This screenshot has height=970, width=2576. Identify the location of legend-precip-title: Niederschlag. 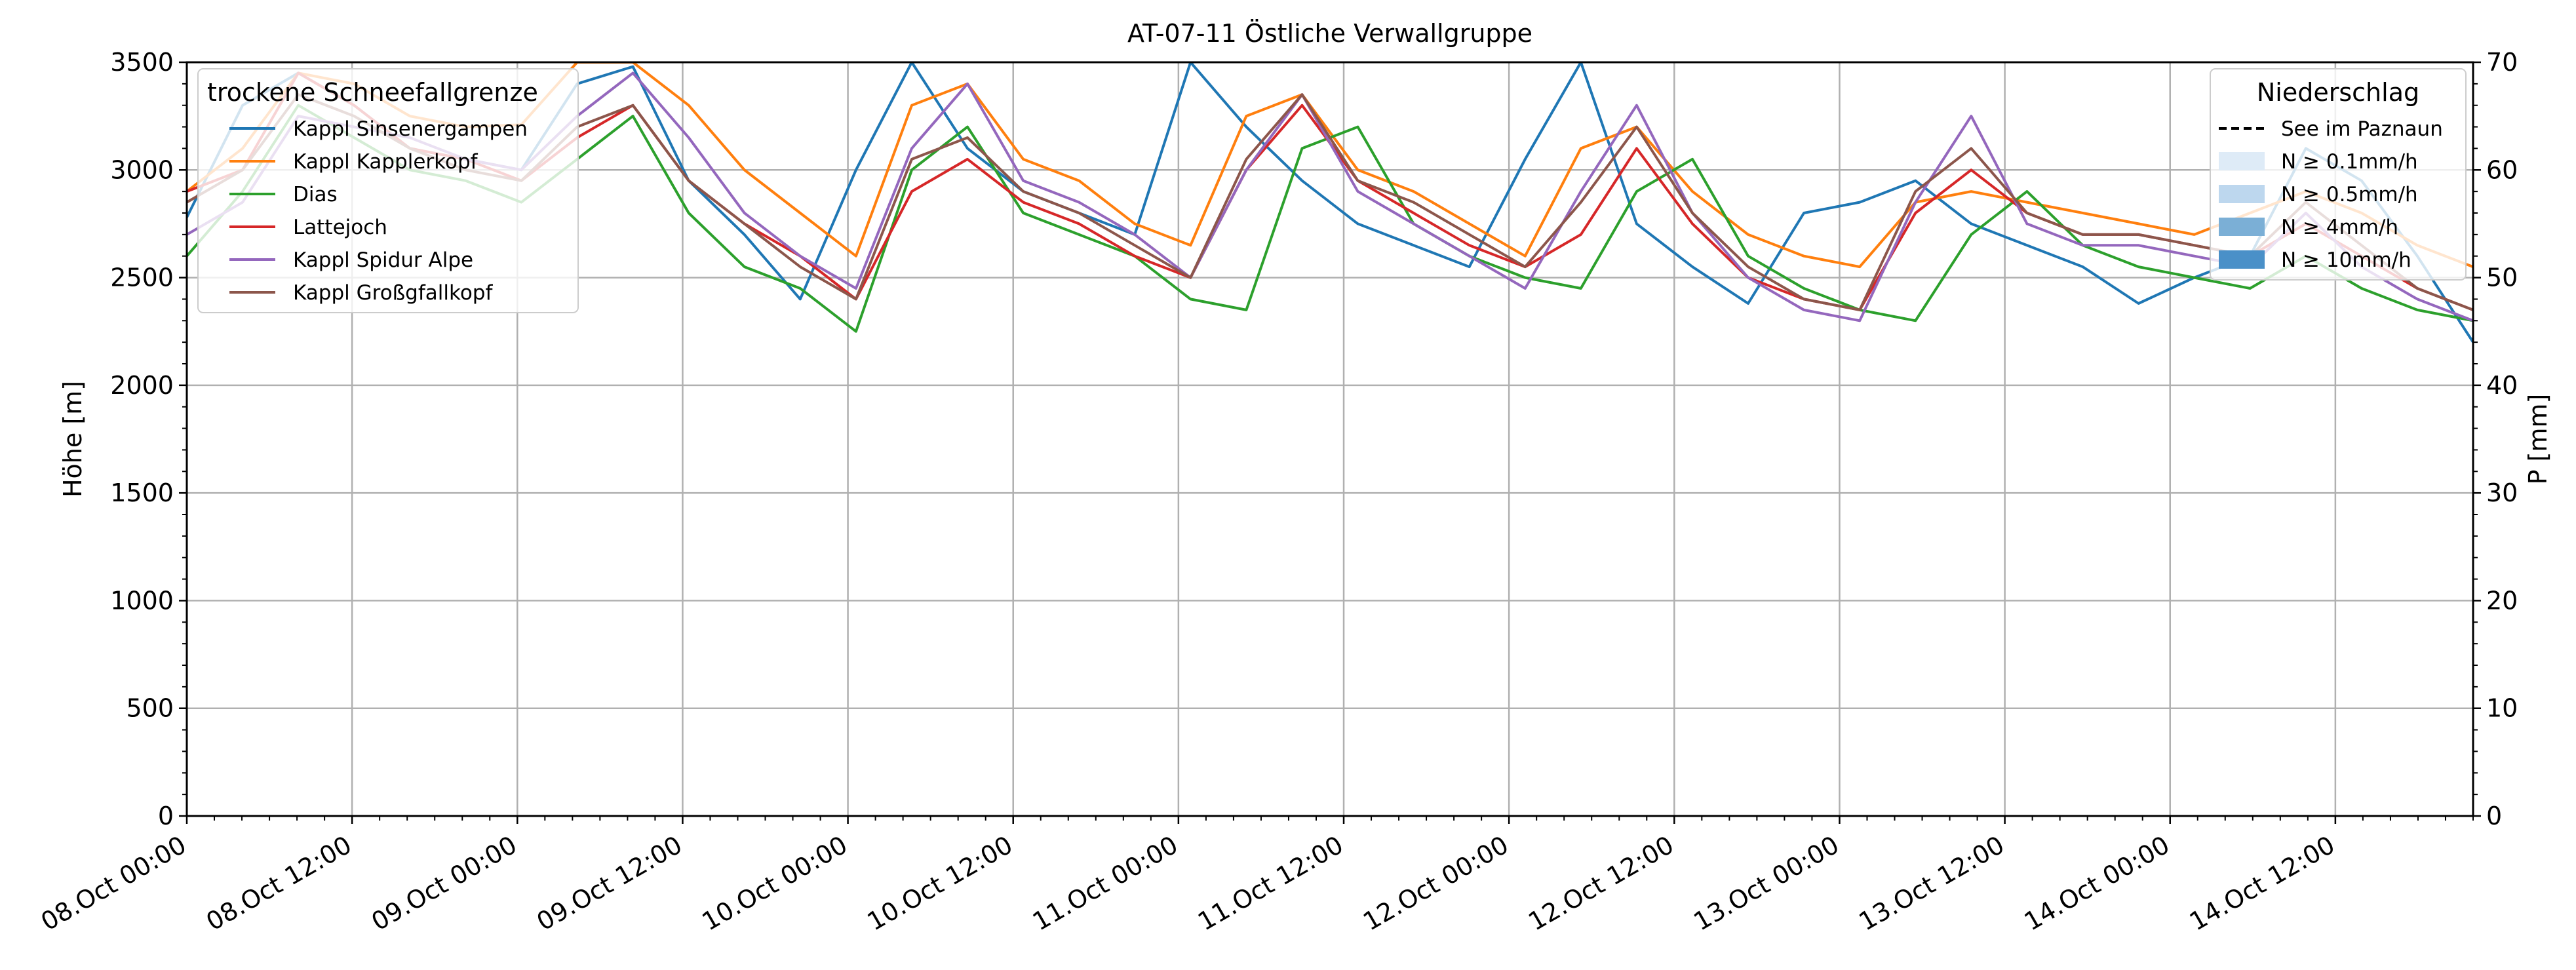
(2338, 92).